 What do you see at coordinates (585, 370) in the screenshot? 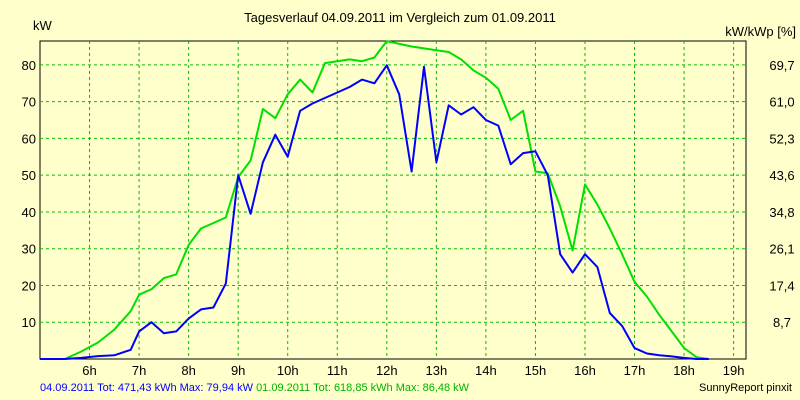
I see `x-tick-label: 16h` at bounding box center [585, 370].